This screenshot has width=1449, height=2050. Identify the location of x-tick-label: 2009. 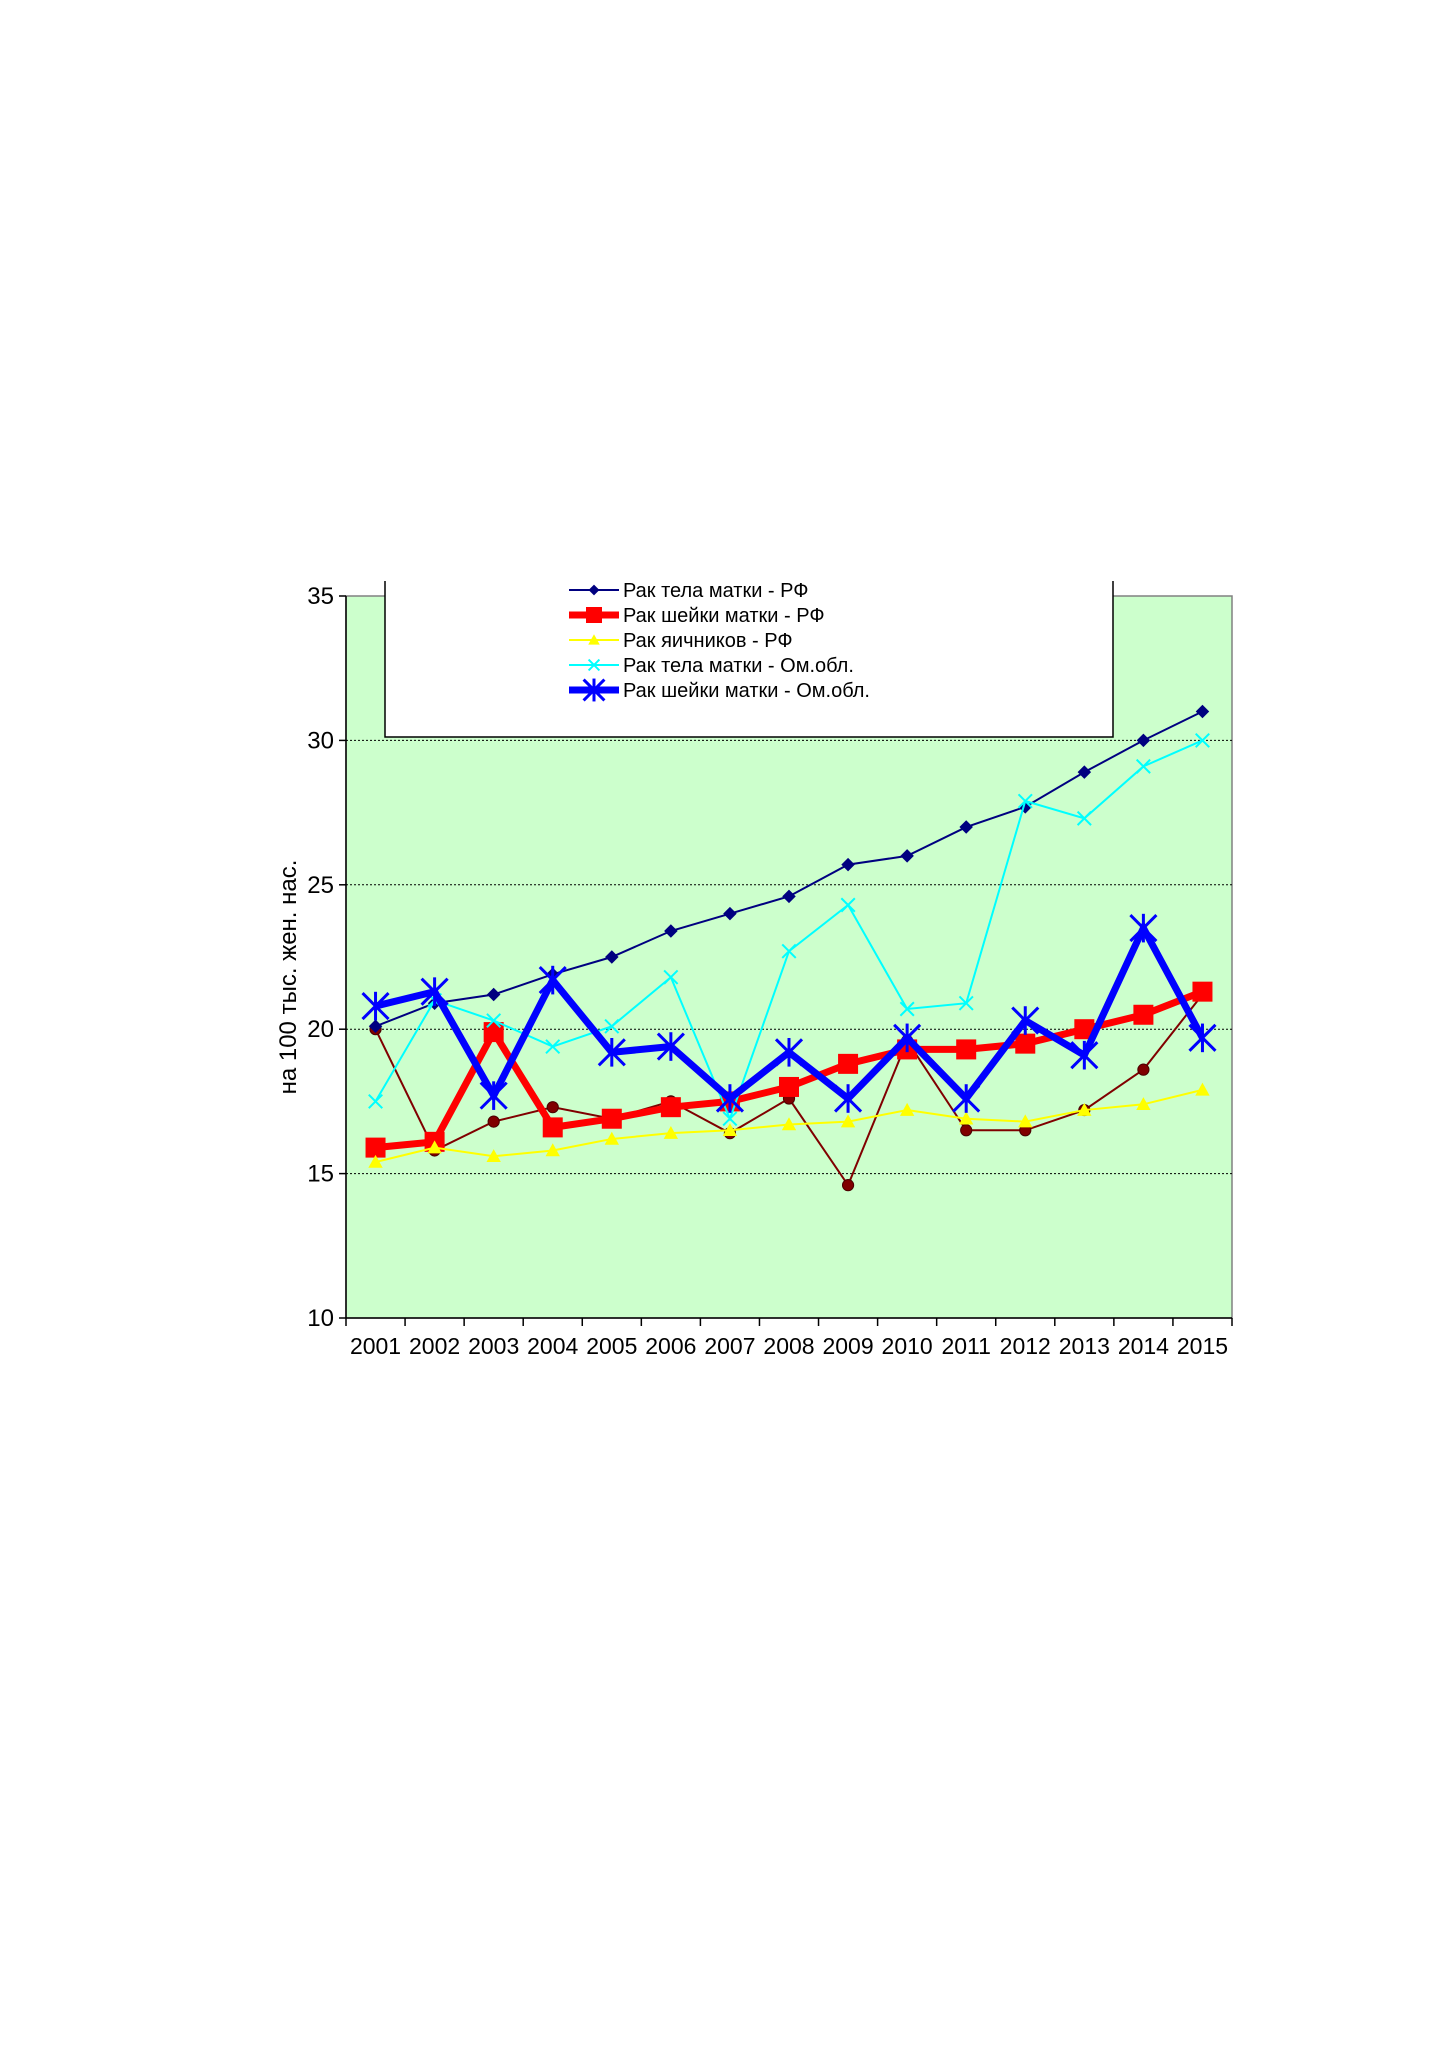
(847, 1346).